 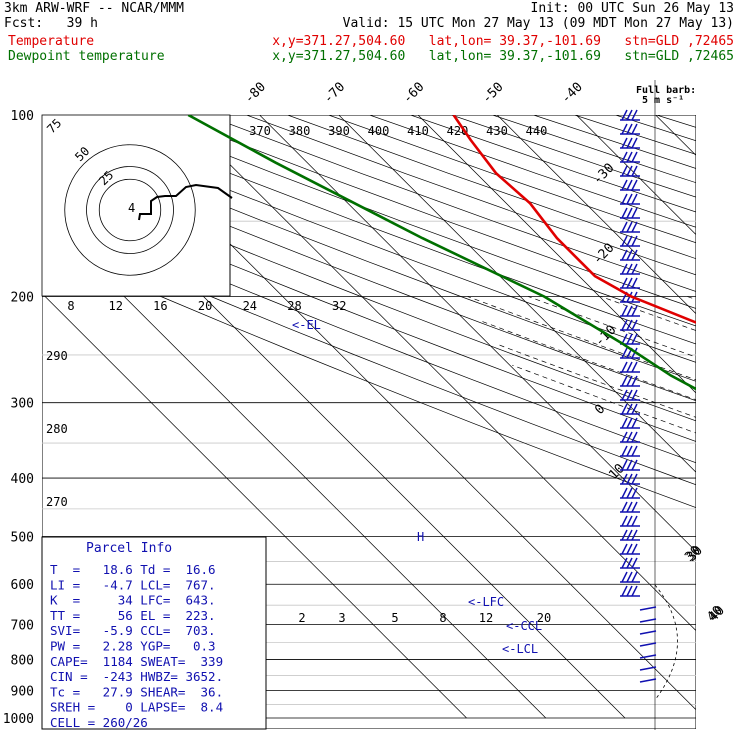 I want to click on hodograph-ring, so click(x=130, y=210).